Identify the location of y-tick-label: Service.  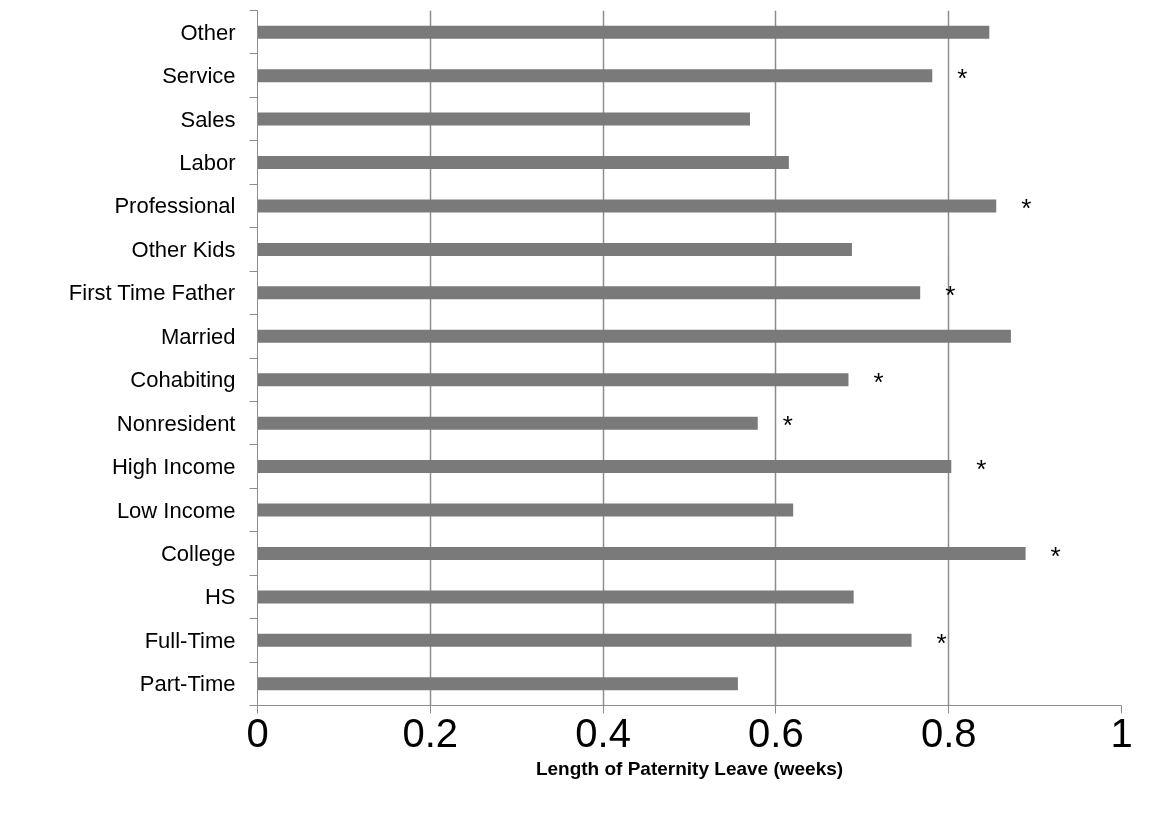
(199, 76).